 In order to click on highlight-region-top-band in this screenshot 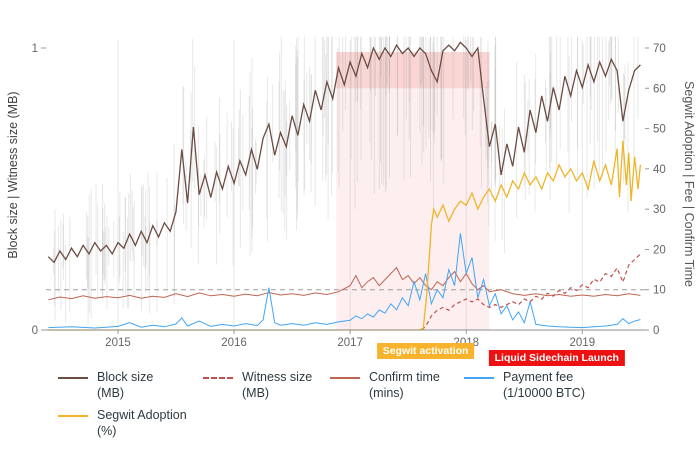, I will do `click(413, 70)`.